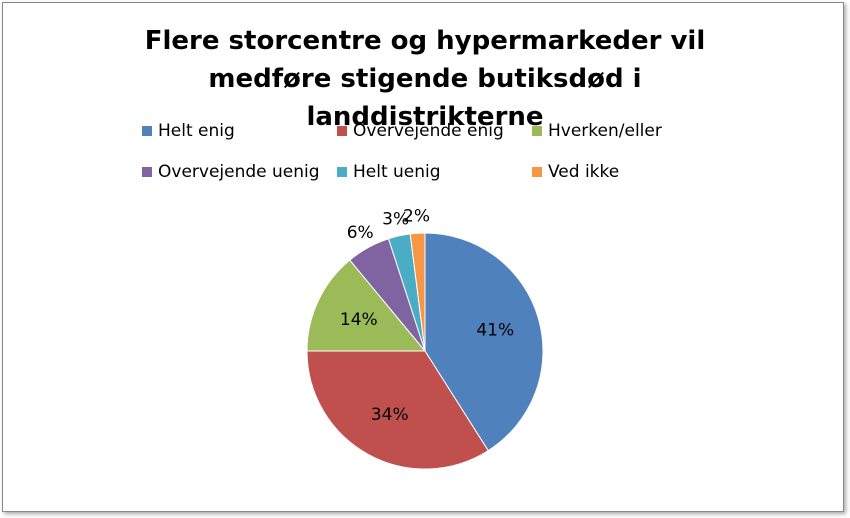  What do you see at coordinates (359, 320) in the screenshot?
I see `data-label: 14%` at bounding box center [359, 320].